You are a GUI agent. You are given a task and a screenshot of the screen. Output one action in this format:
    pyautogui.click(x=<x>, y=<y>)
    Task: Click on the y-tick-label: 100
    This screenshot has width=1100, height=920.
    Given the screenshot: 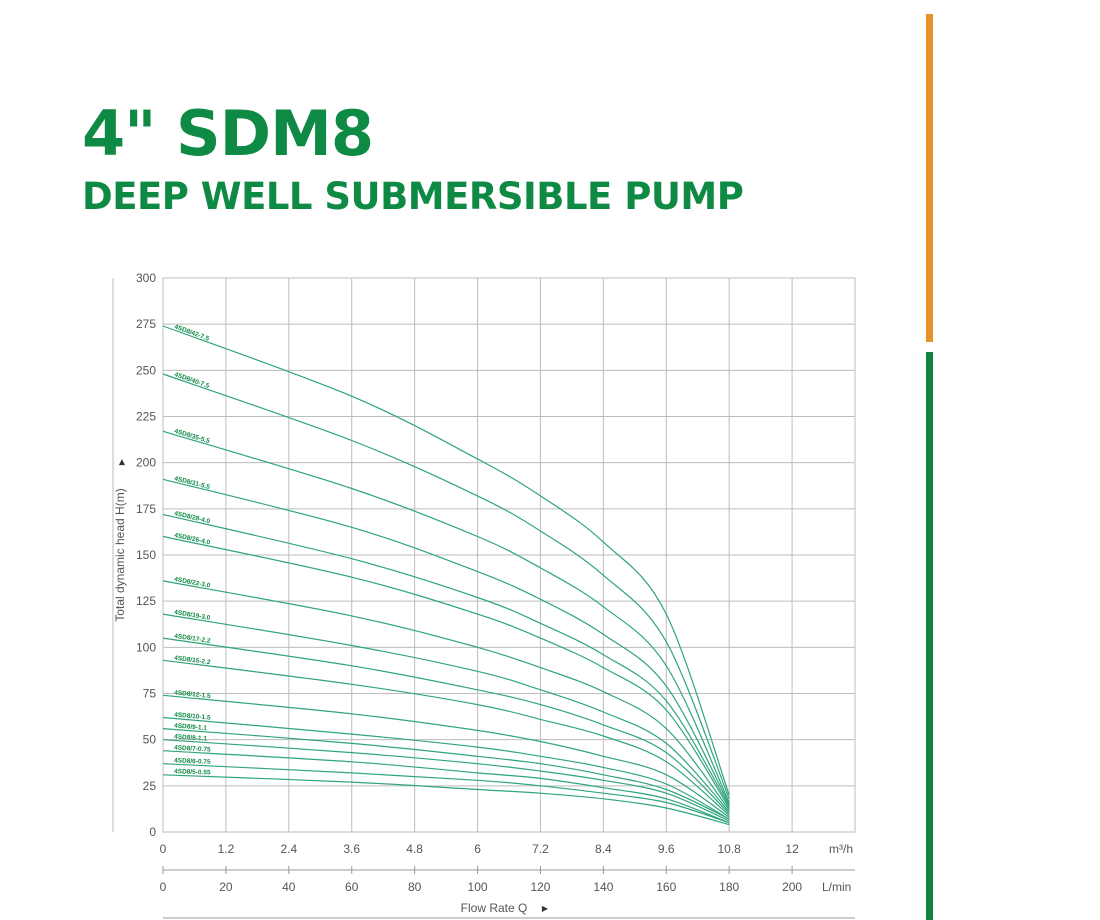 What is the action you would take?
    pyautogui.click(x=146, y=647)
    